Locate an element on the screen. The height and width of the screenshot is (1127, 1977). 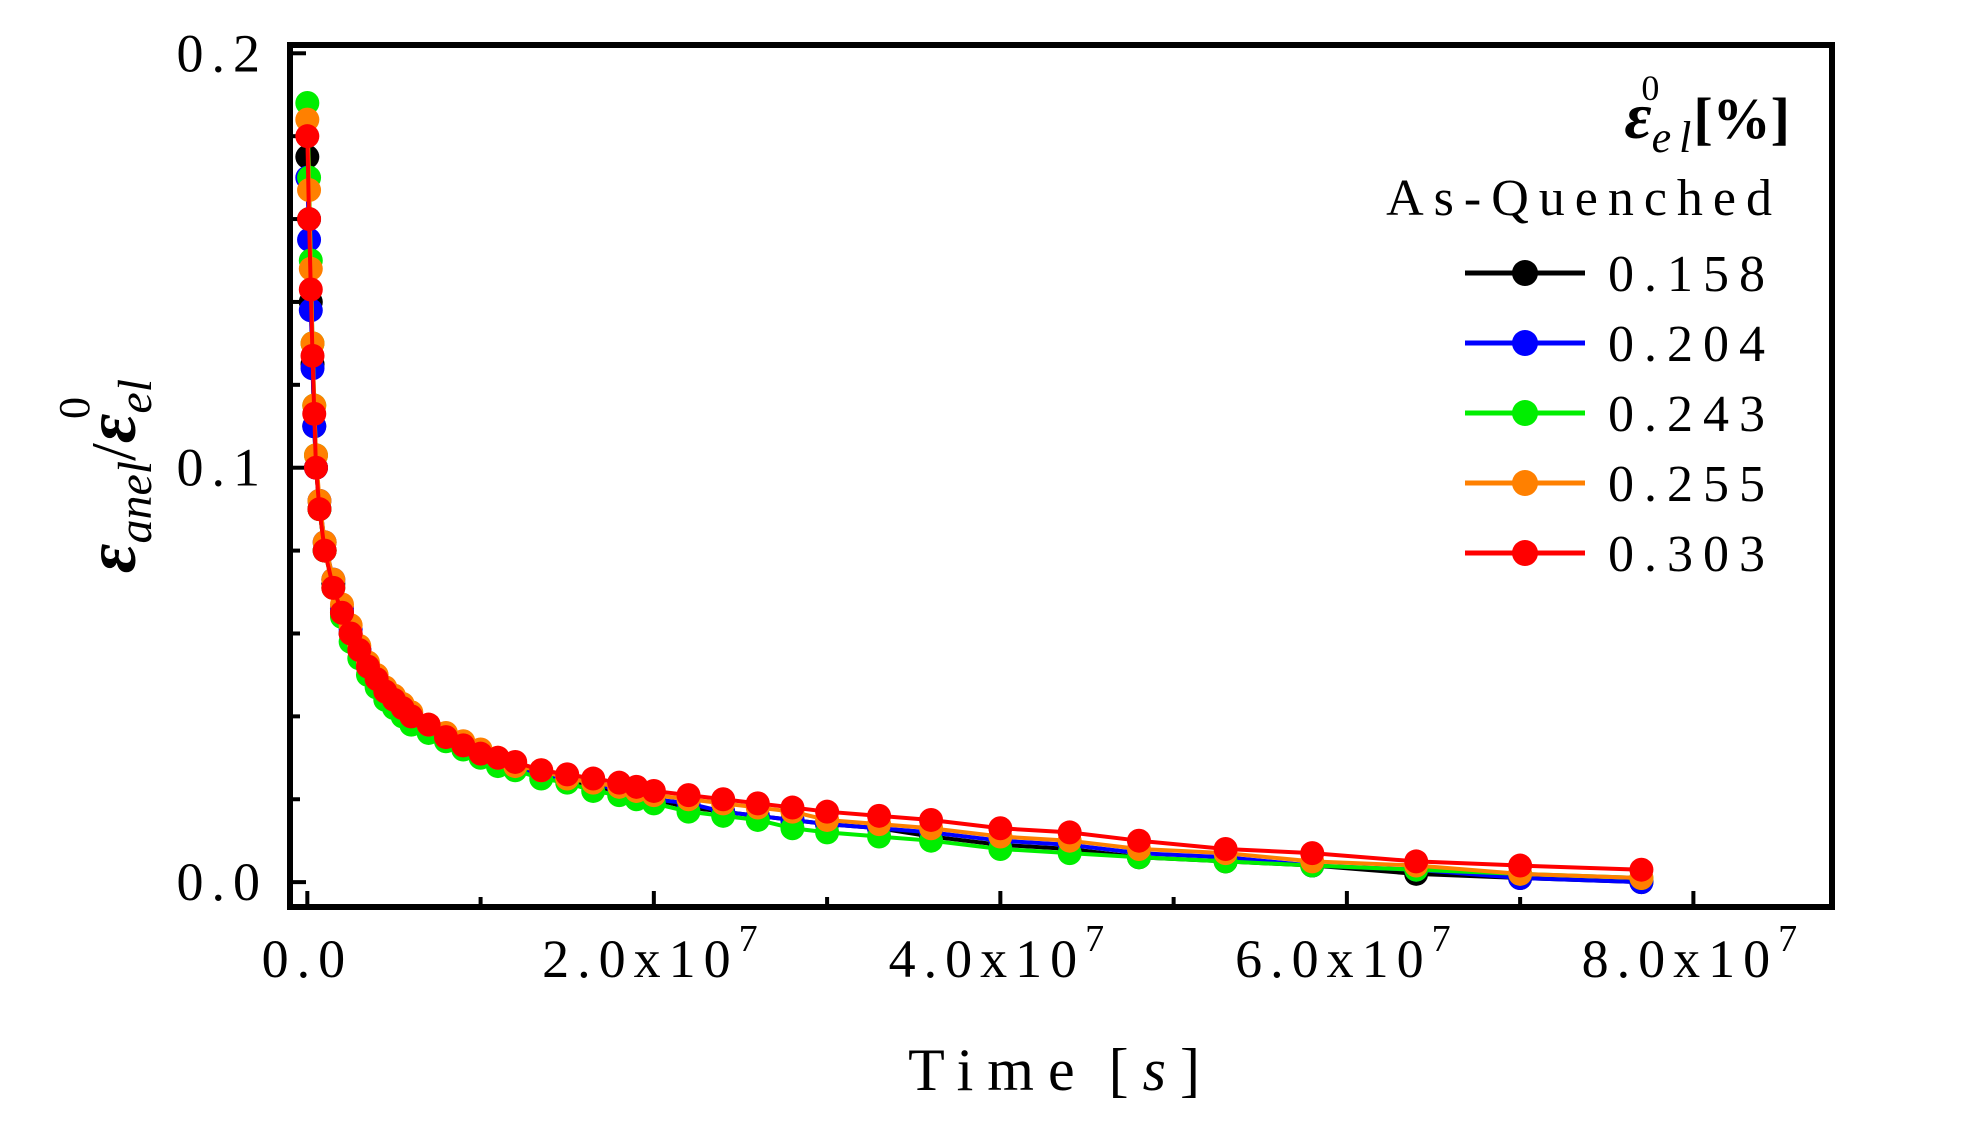
legend-entry: 0.158 is located at coordinates (1620, 274).